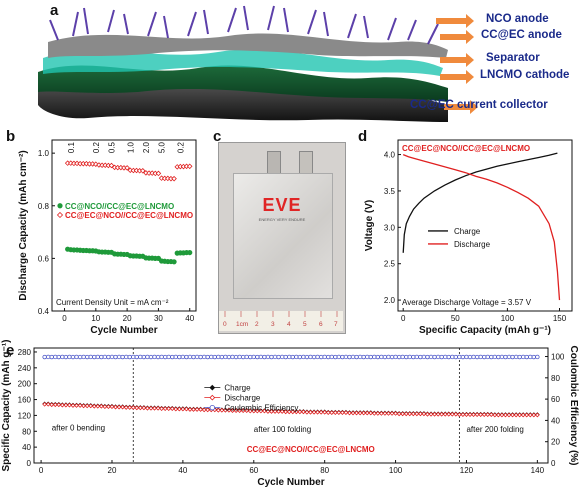  What do you see at coordinates (189, 166) in the screenshot?
I see `chart-b-point-red` at bounding box center [189, 166].